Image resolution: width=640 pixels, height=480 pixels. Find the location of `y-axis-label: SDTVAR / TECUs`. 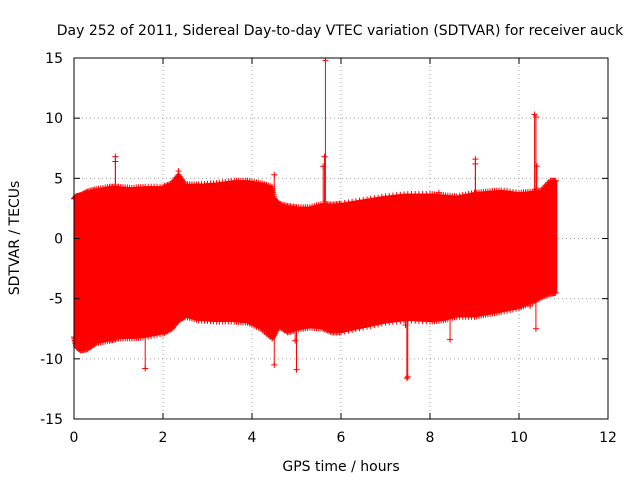

y-axis-label: SDTVAR / TECUs is located at coordinates (15, 238).